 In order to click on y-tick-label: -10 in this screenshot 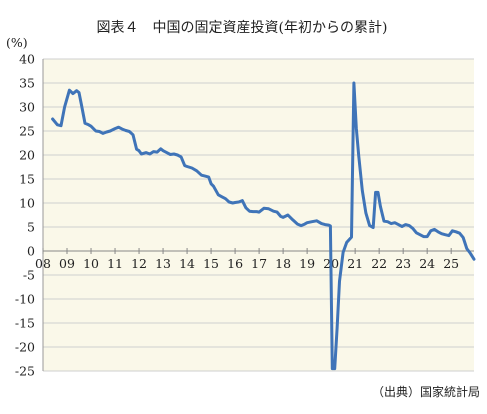, I will do `click(25, 299)`.